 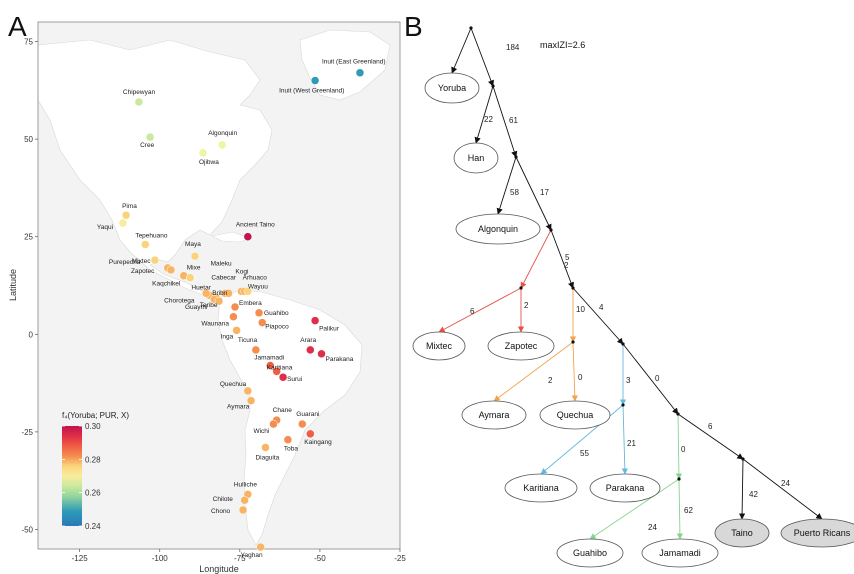 I want to click on map-point-label: Surui, so click(x=294, y=379).